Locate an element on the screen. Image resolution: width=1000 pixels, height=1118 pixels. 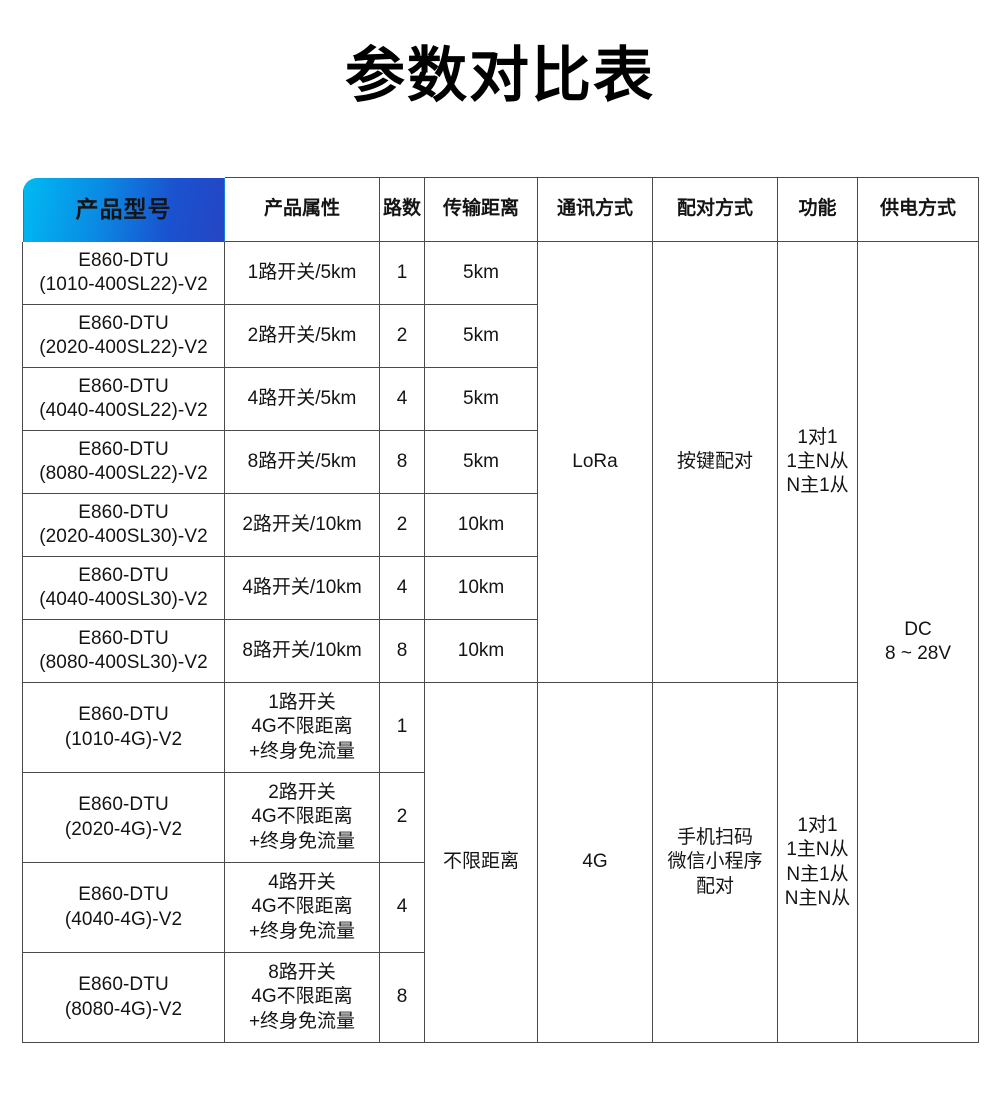
column-header-function: 功能 is located at coordinates (817, 209).